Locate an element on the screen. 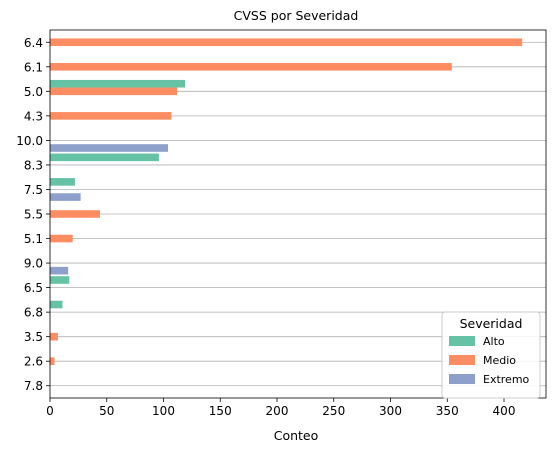  x-tick-label: 150 is located at coordinates (220, 411).